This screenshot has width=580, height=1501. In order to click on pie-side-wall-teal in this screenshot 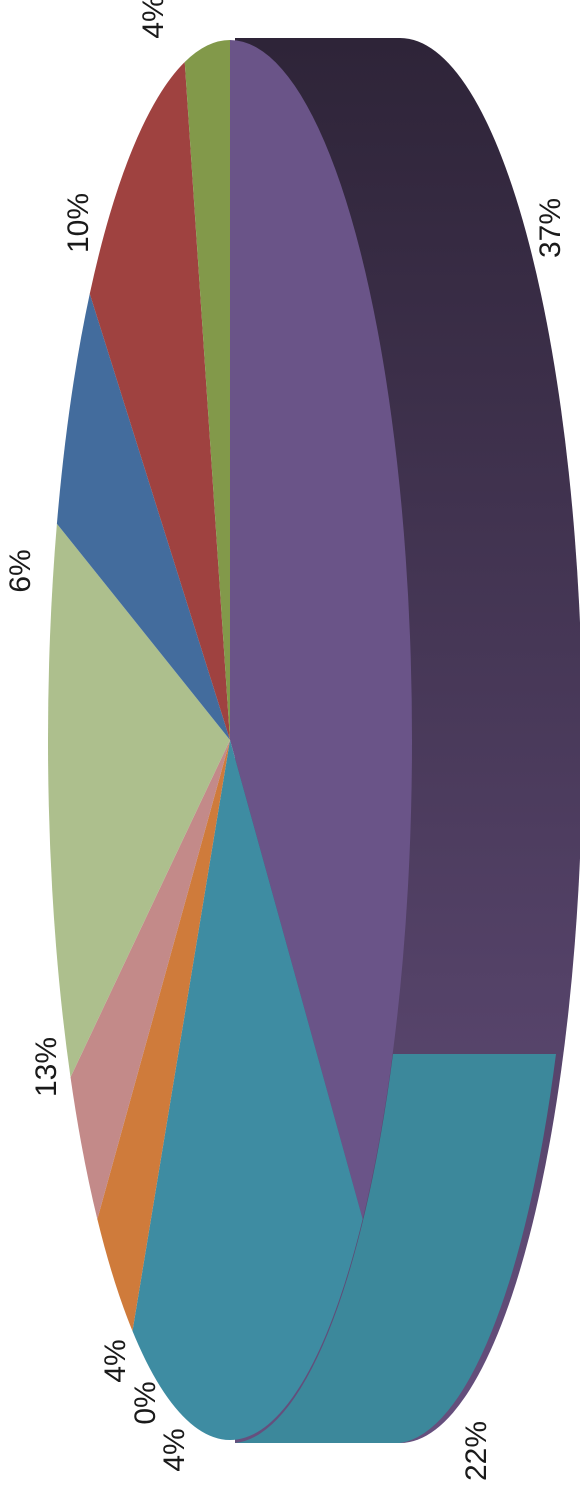, I will do `click(395, 1248)`.